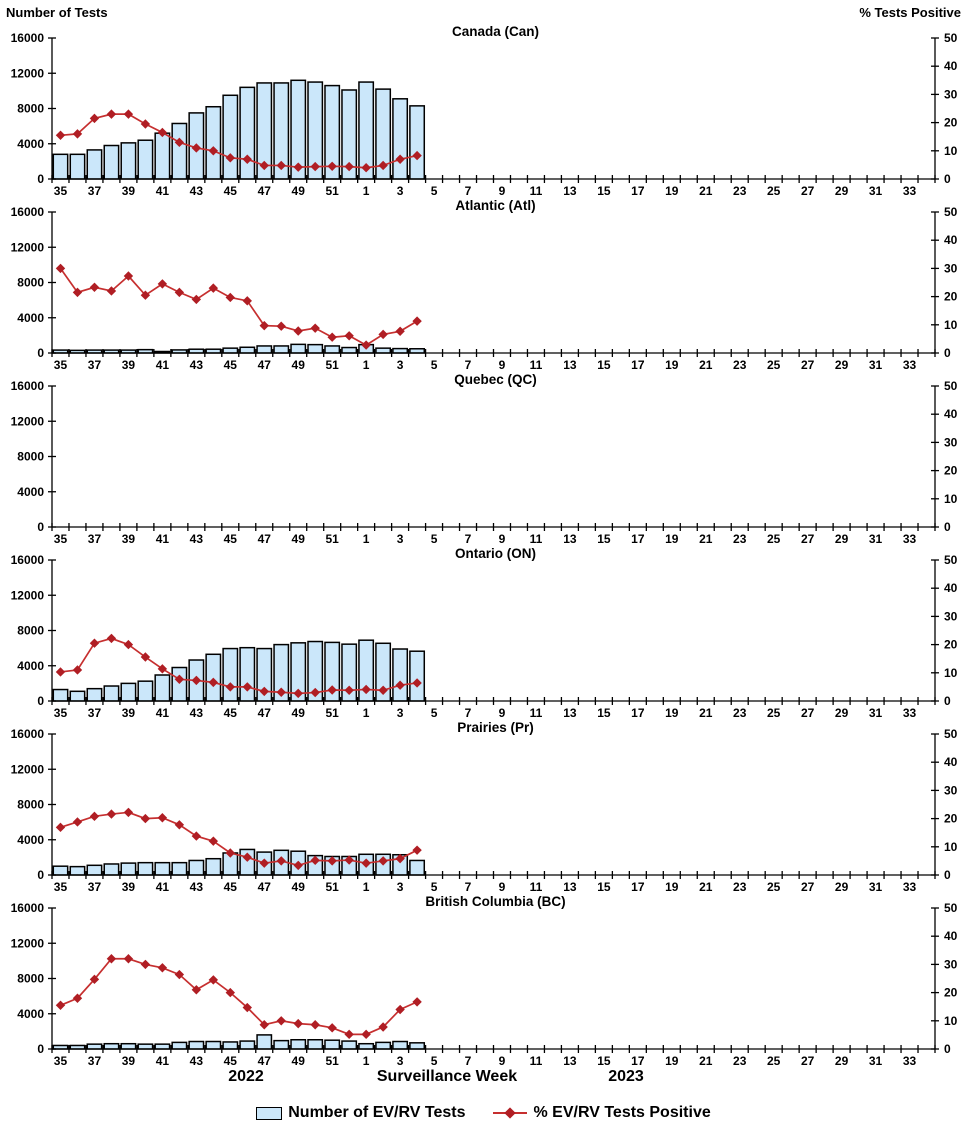 Image resolution: width=967 pixels, height=1140 pixels. I want to click on legend-diamond-marker-icon, so click(510, 1113).